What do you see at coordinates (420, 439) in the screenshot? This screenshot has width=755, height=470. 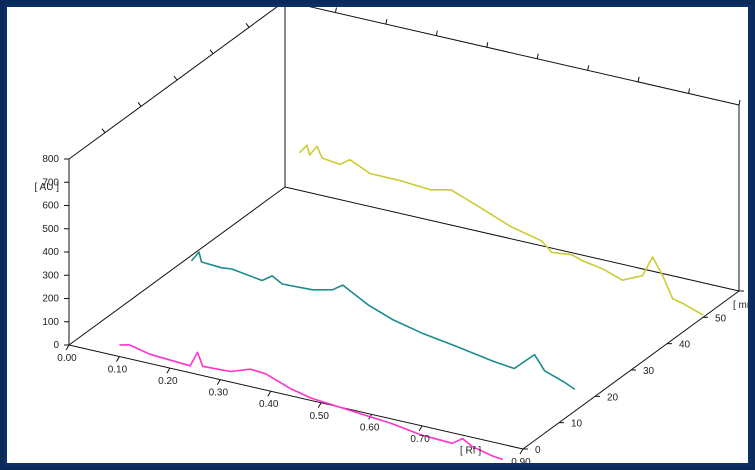 I see `x-tick-label: 0.70` at bounding box center [420, 439].